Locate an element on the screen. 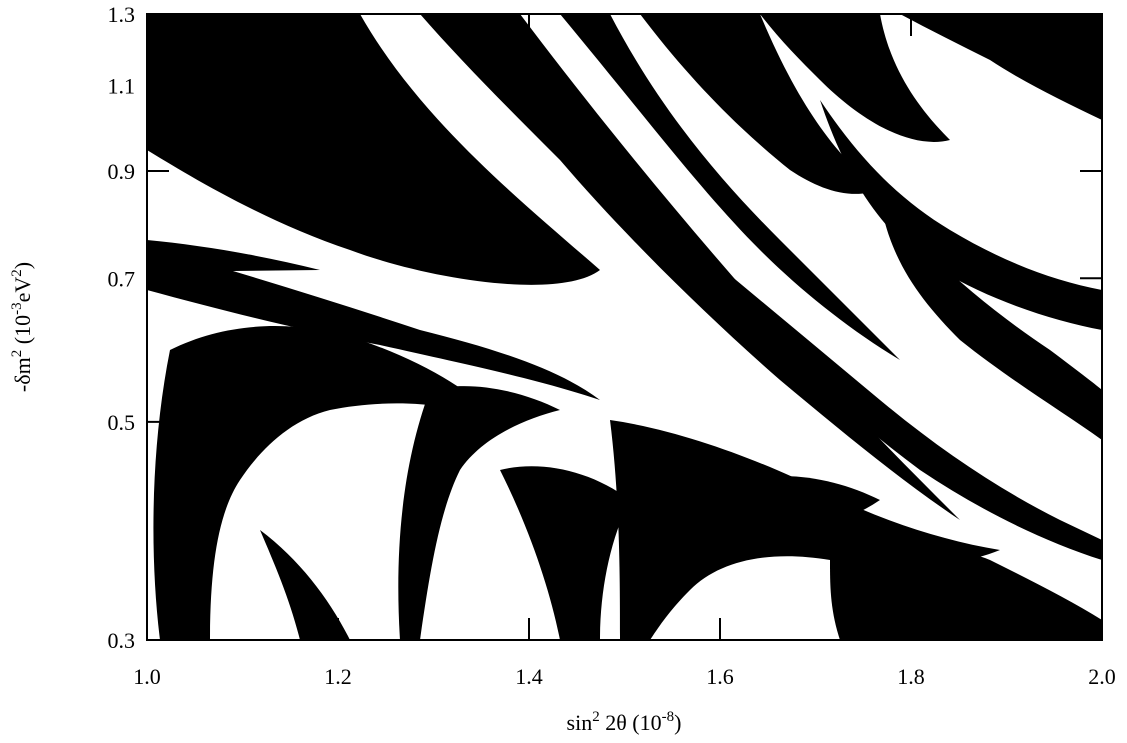  y-tick-label: 1.1 is located at coordinates (122, 85).